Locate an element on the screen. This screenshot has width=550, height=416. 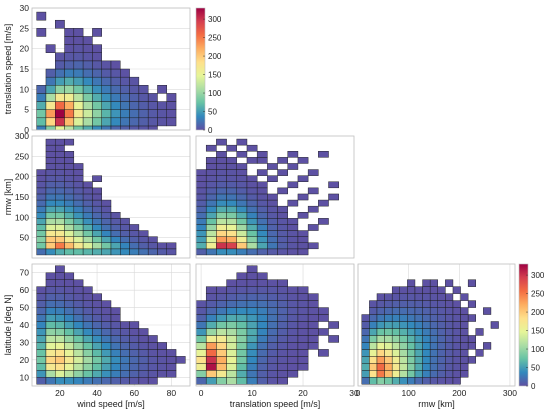
plot-frame is located at coordinates (275, 325).